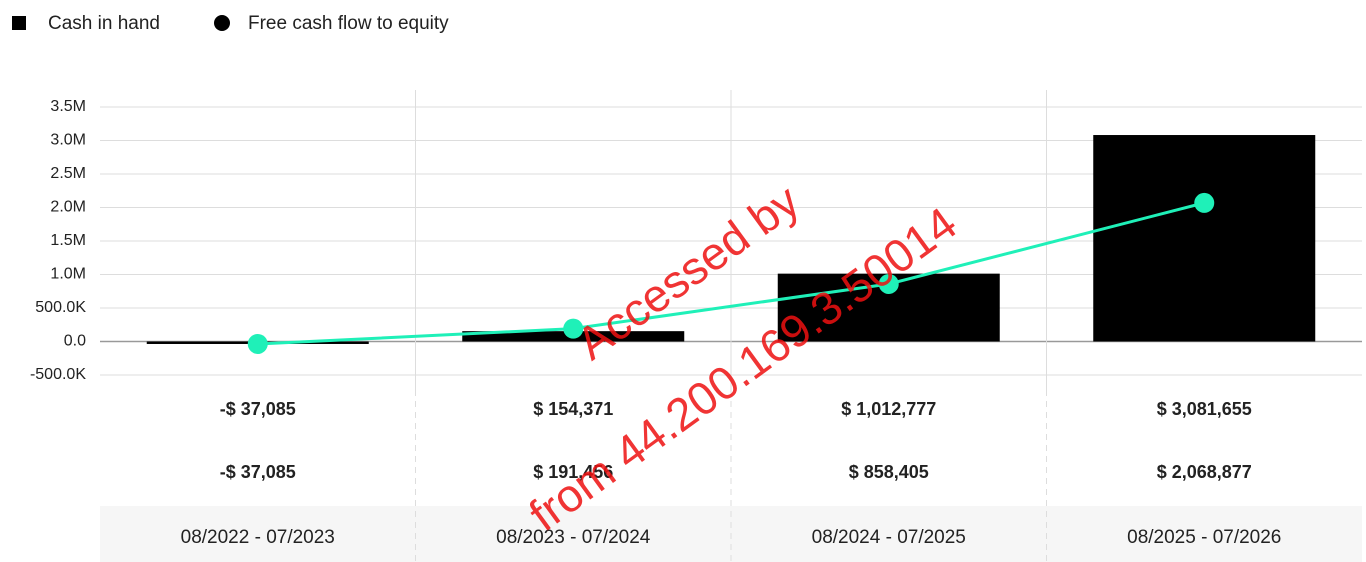  What do you see at coordinates (19, 23) in the screenshot?
I see `legend-swatch-bar` at bounding box center [19, 23].